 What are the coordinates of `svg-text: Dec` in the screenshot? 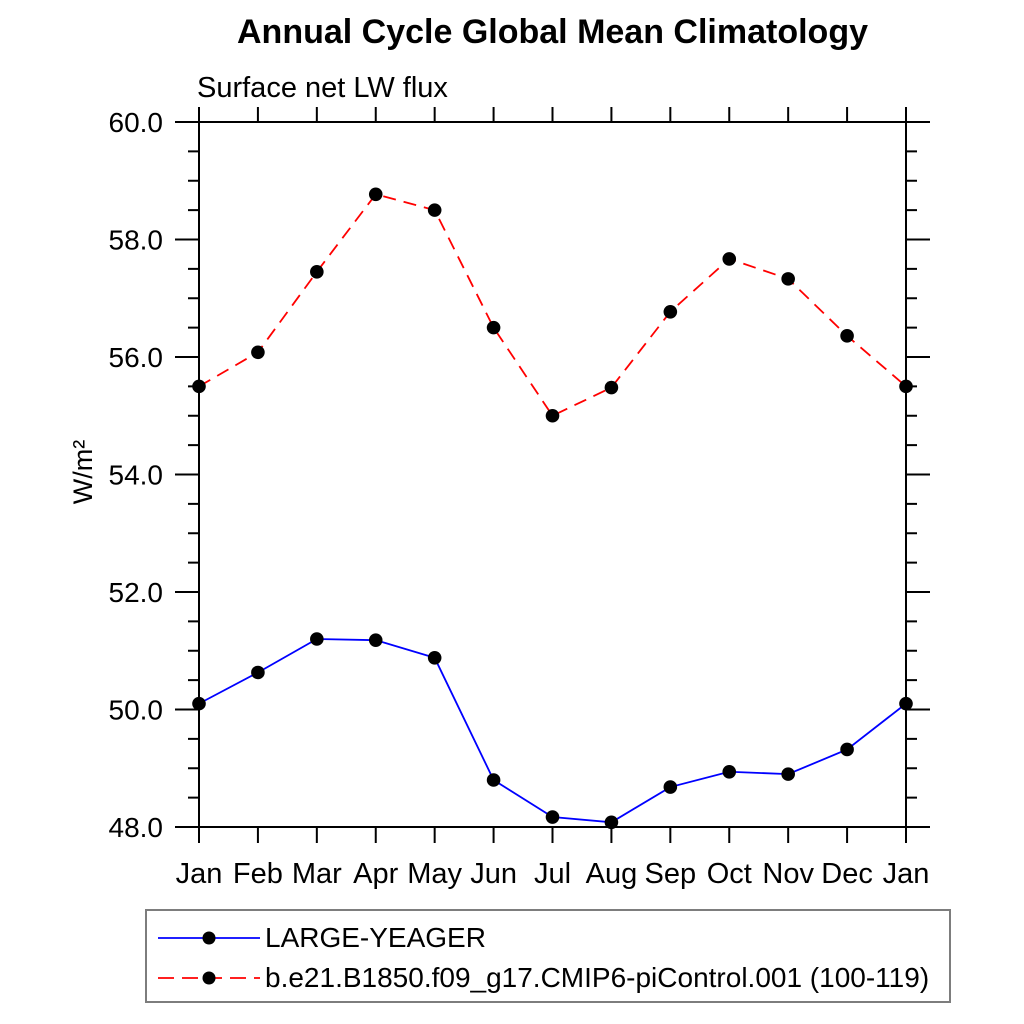 It's located at (847, 874).